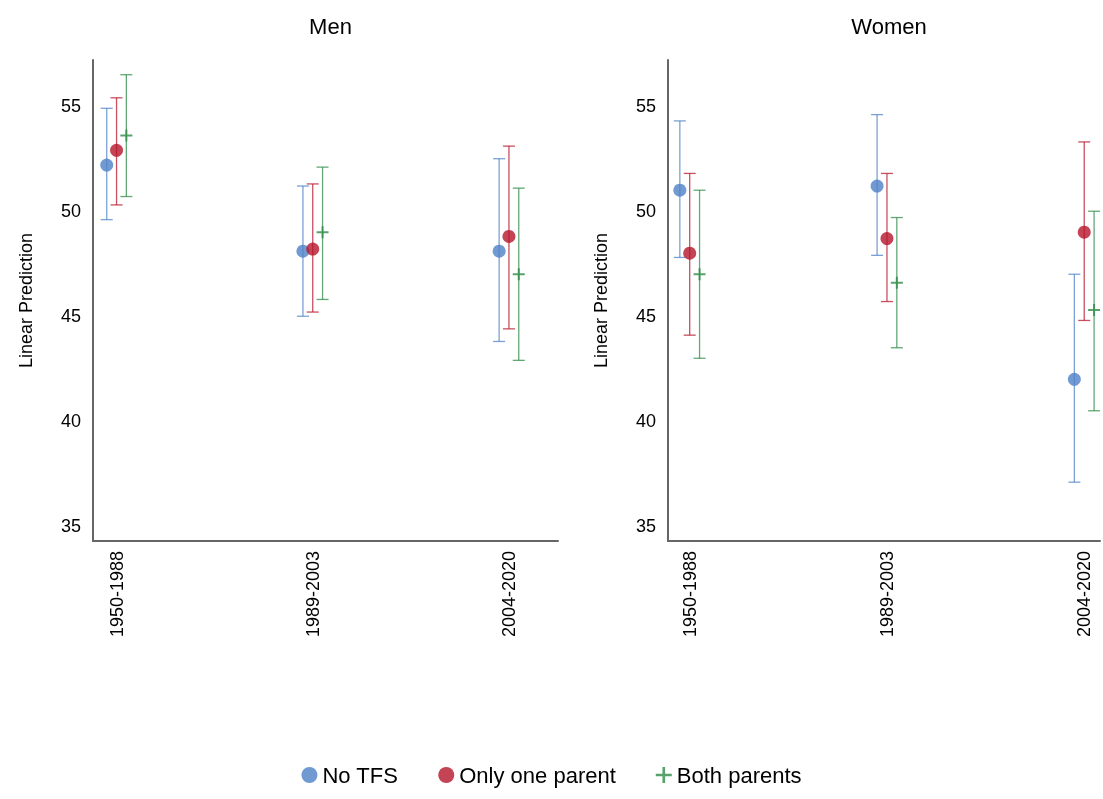 This screenshot has height=799, width=1103. What do you see at coordinates (889, 26) in the screenshot?
I see `chart-title: Women` at bounding box center [889, 26].